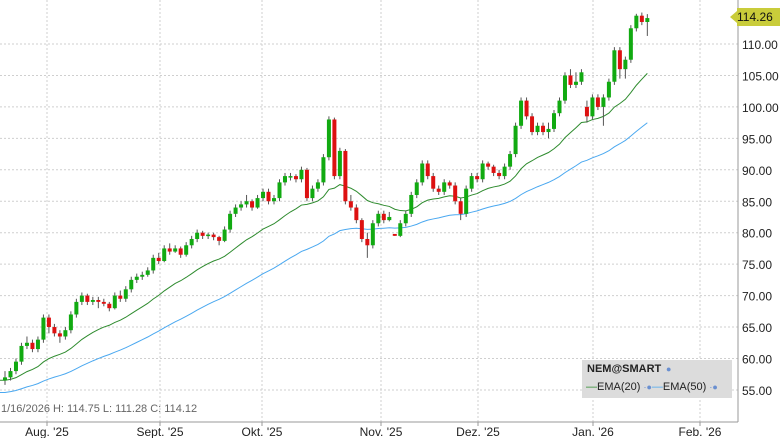  What do you see at coordinates (262, 431) in the screenshot?
I see `x-tick-label: Okt. '25` at bounding box center [262, 431].